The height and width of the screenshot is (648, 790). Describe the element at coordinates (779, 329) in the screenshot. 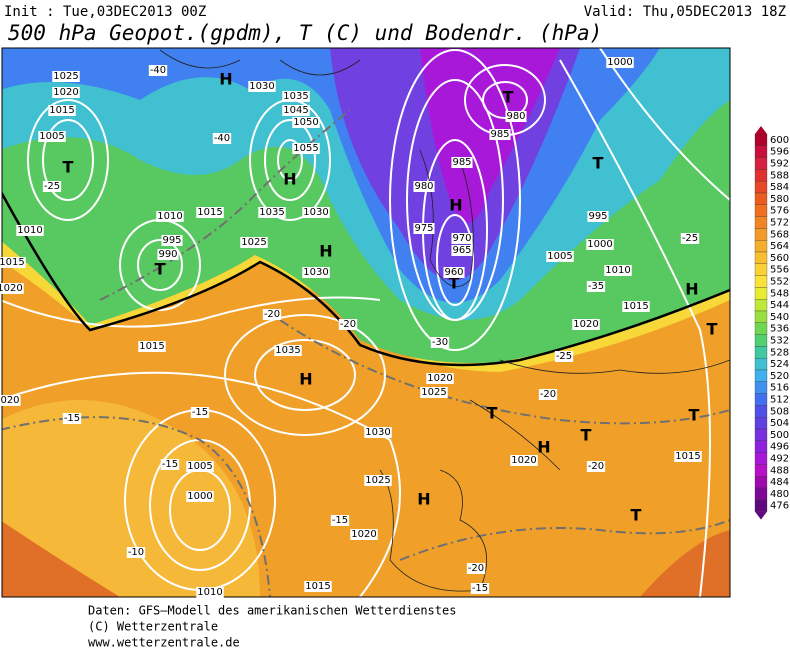

I see `colorbar-label: 536` at that location.